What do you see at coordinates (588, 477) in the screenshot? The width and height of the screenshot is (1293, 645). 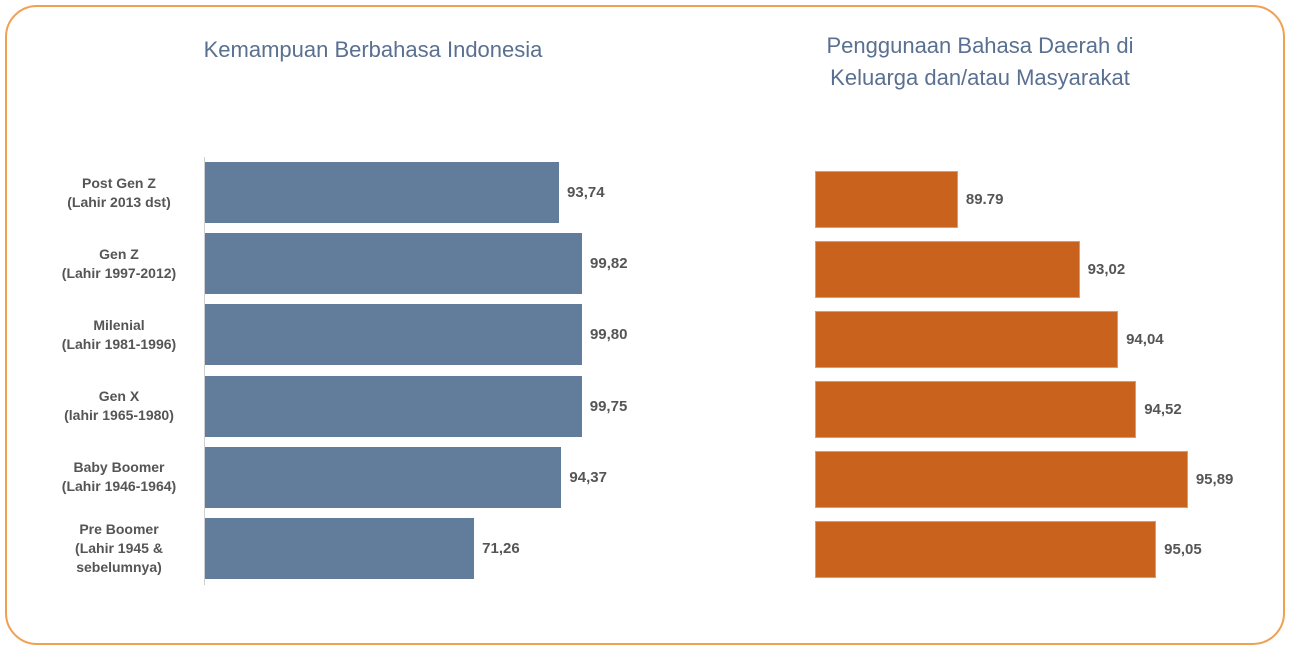 I see `value-label: 94,37` at bounding box center [588, 477].